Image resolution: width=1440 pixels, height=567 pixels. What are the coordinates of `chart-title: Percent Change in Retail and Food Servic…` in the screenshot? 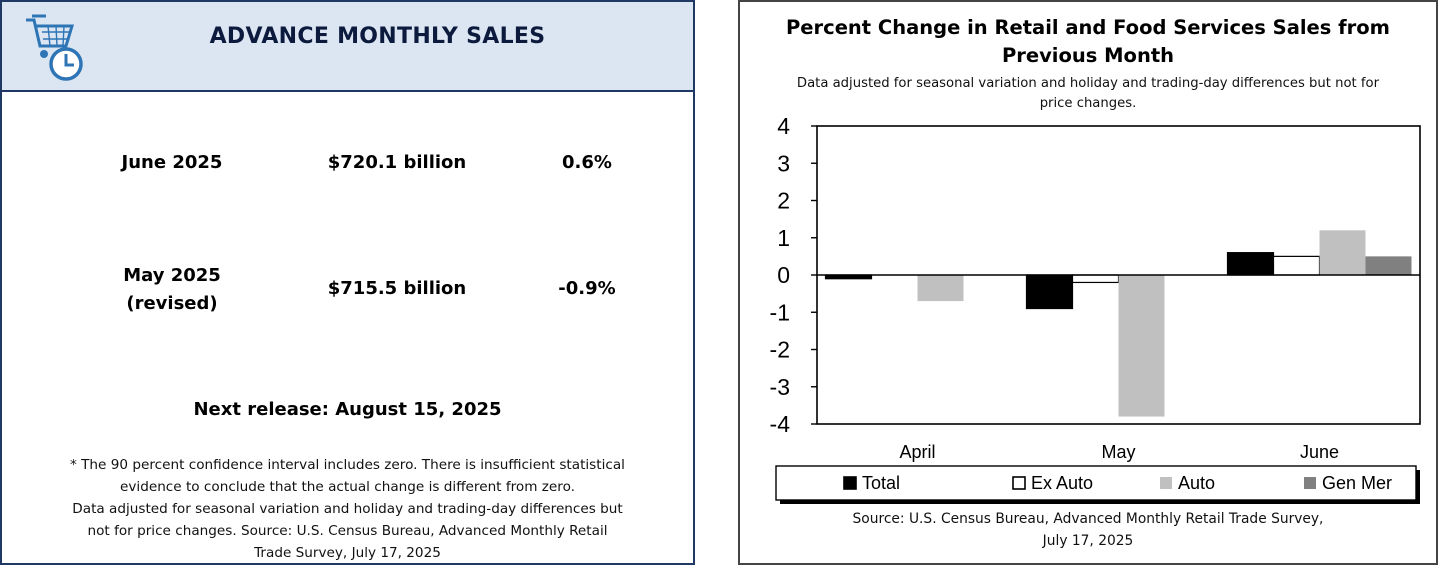 It's located at (1088, 42).